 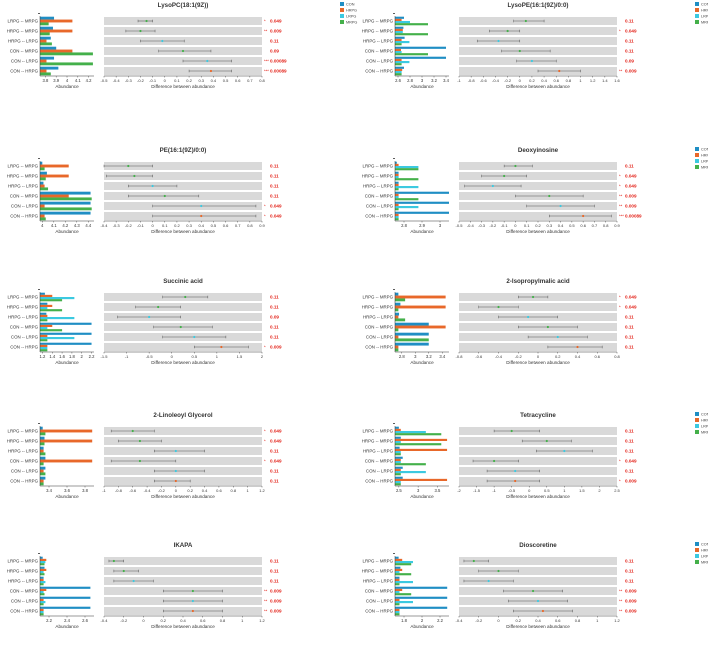 I want to click on legend-label-mrpg: MRPG, so click(x=704, y=433).